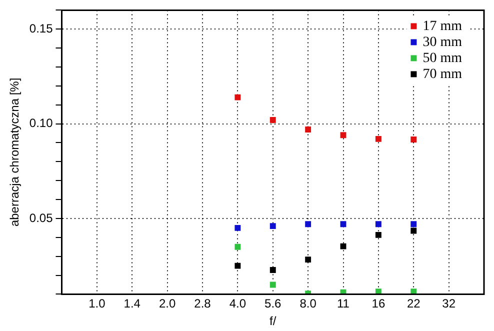  I want to click on legend-label: 50 mm, so click(442, 58).